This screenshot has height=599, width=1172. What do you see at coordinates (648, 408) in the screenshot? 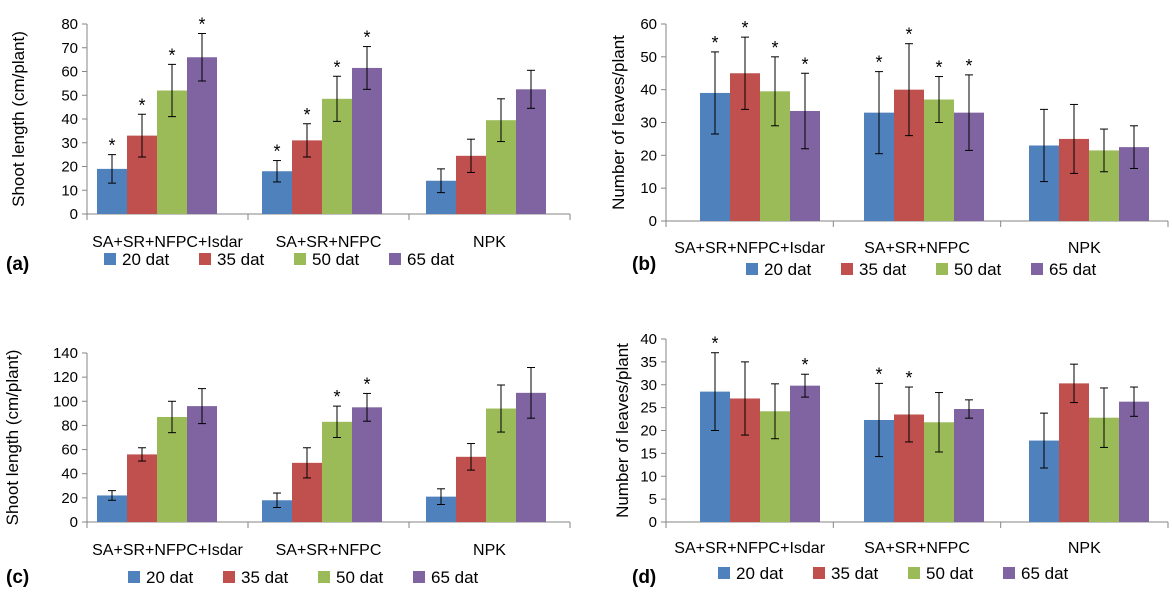
I see `y-tick-label: 25` at bounding box center [648, 408].